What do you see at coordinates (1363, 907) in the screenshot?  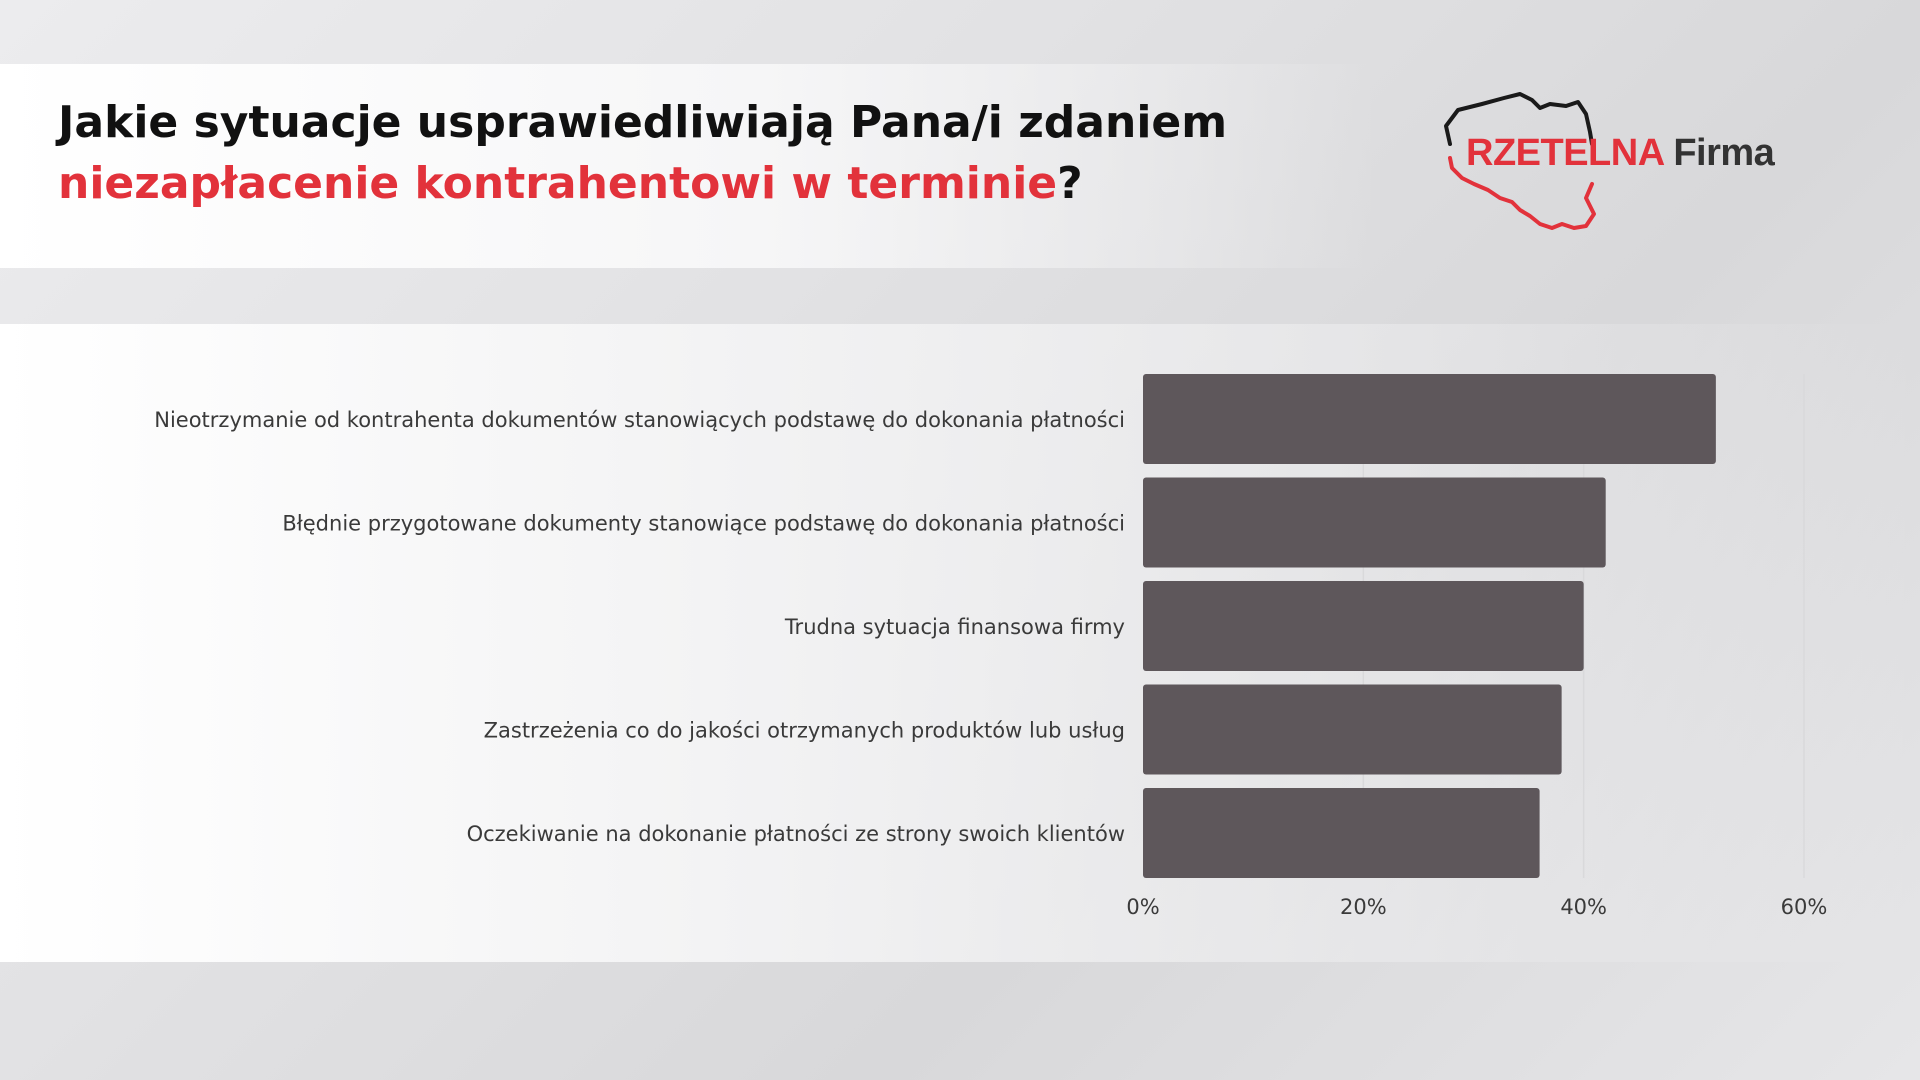 I see `x-tick-label: 20%` at bounding box center [1363, 907].